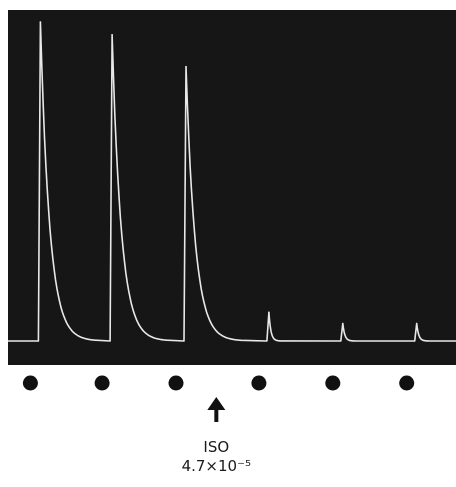 This screenshot has width=456, height=487. Describe the element at coordinates (218, 383) in the screenshot. I see `stimulus-markers` at that location.